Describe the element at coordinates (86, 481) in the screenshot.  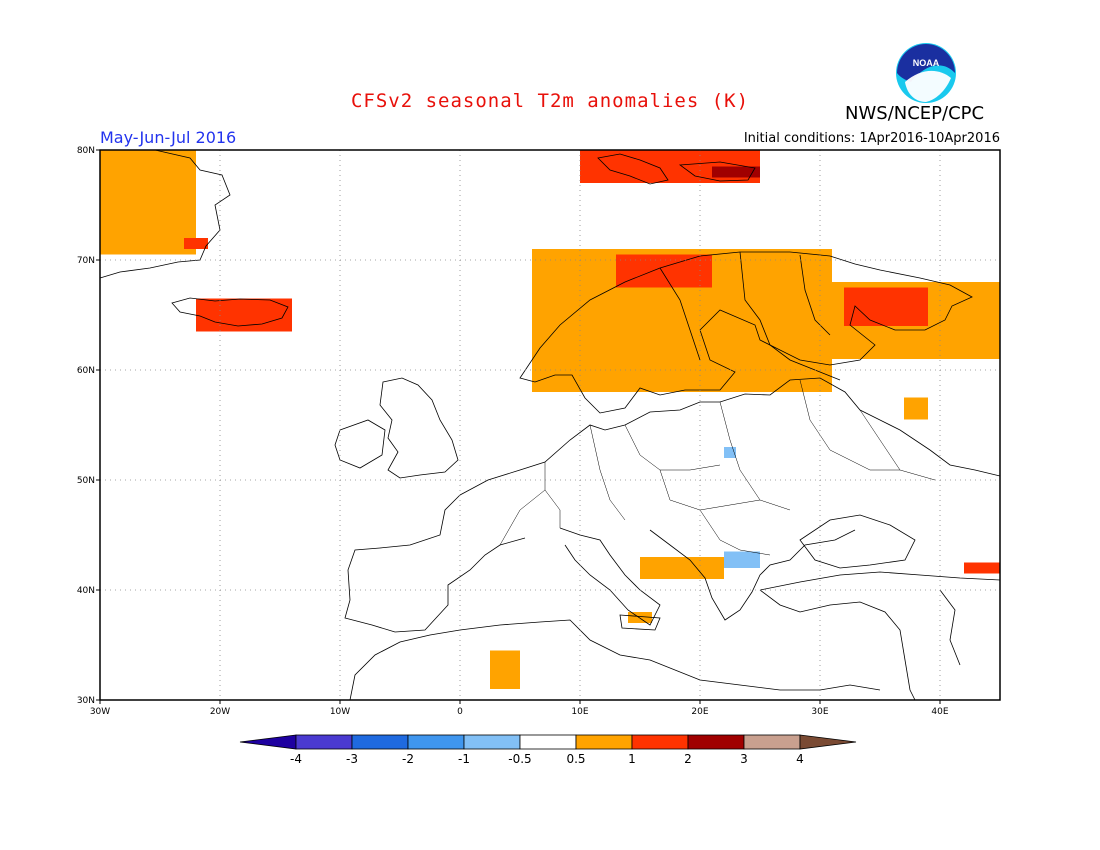
I see `lat-tick-label: 50N` at that location.